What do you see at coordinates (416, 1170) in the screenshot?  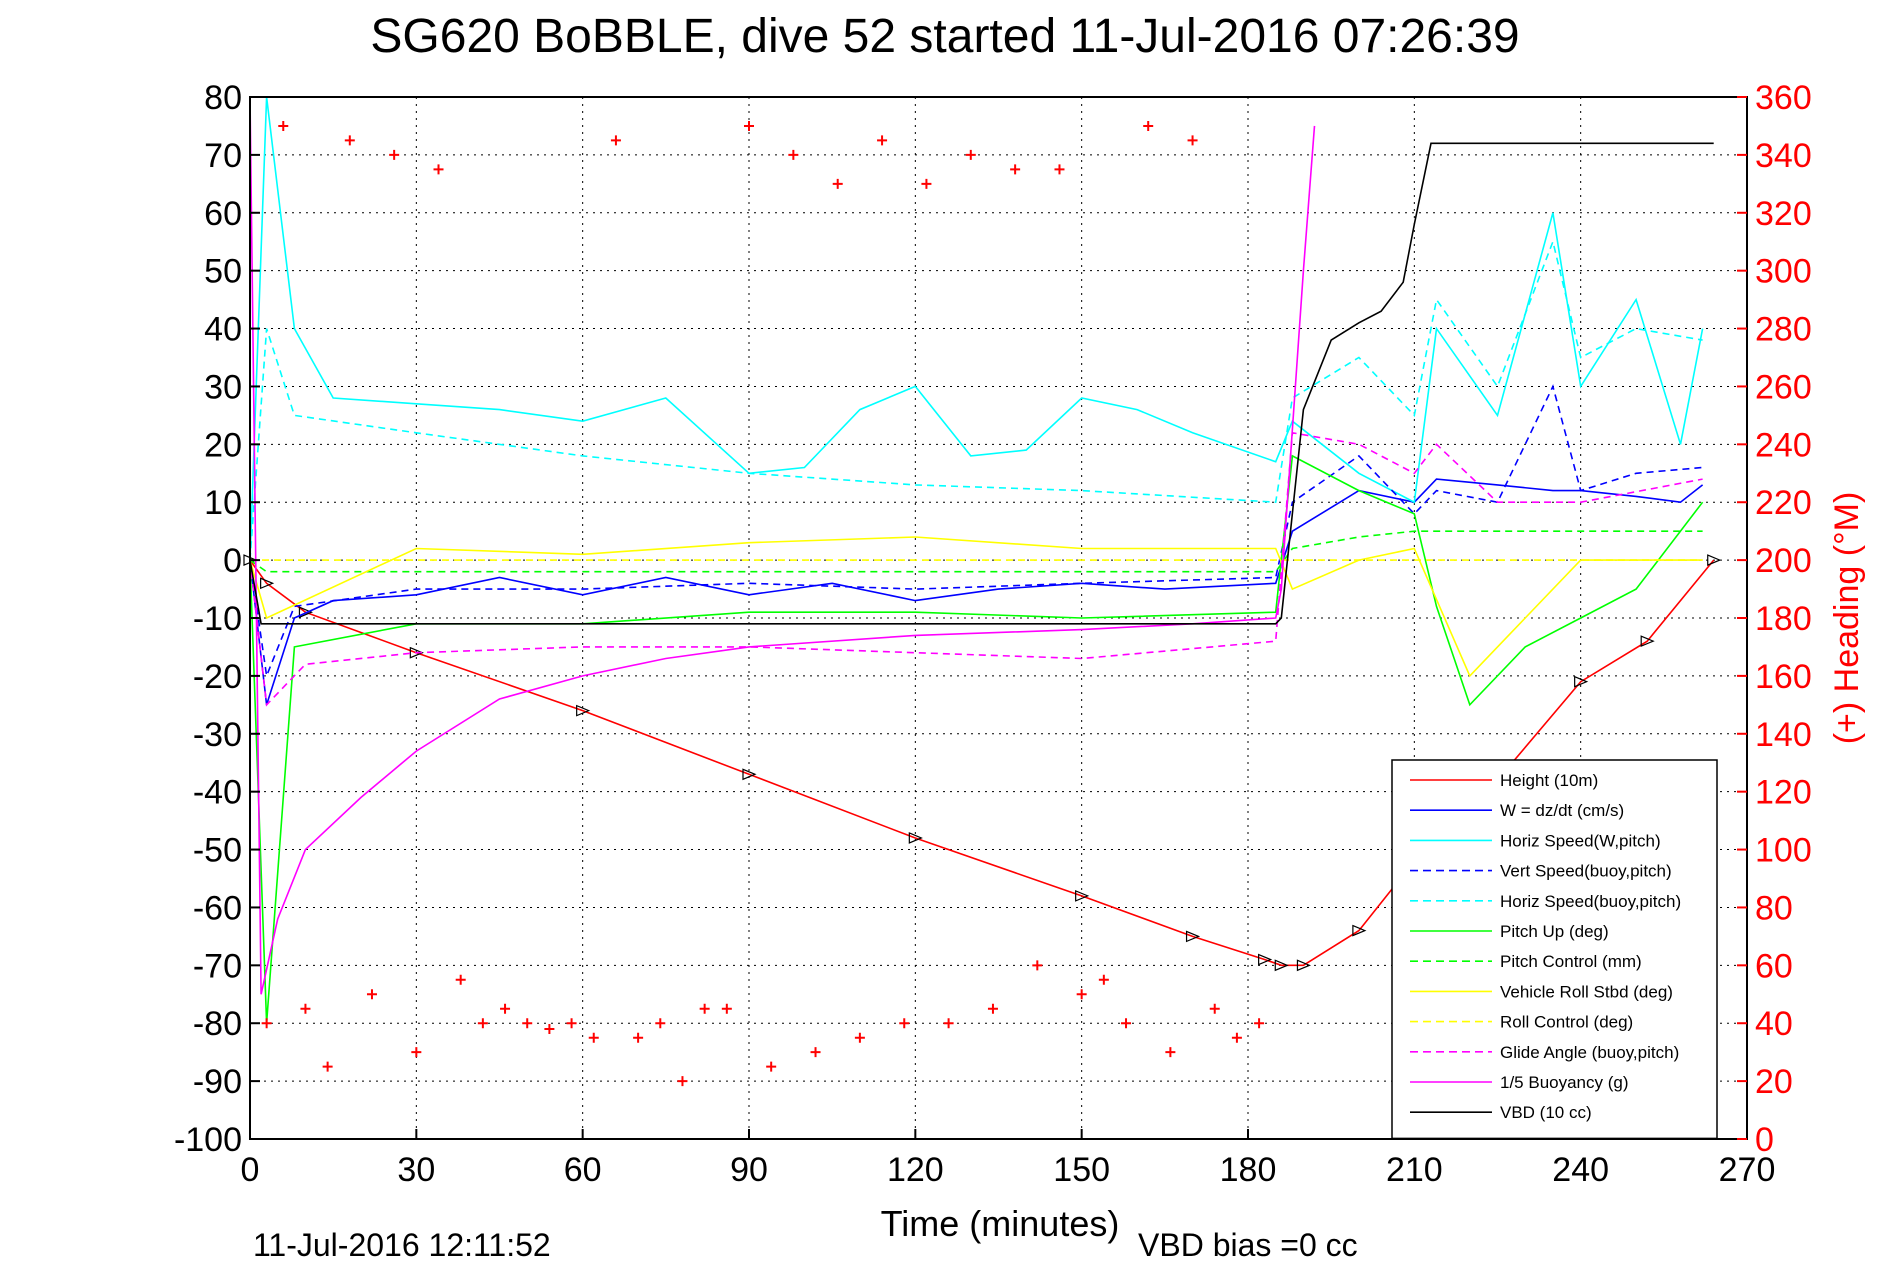 I see `x-tick-label: 30` at bounding box center [416, 1170].